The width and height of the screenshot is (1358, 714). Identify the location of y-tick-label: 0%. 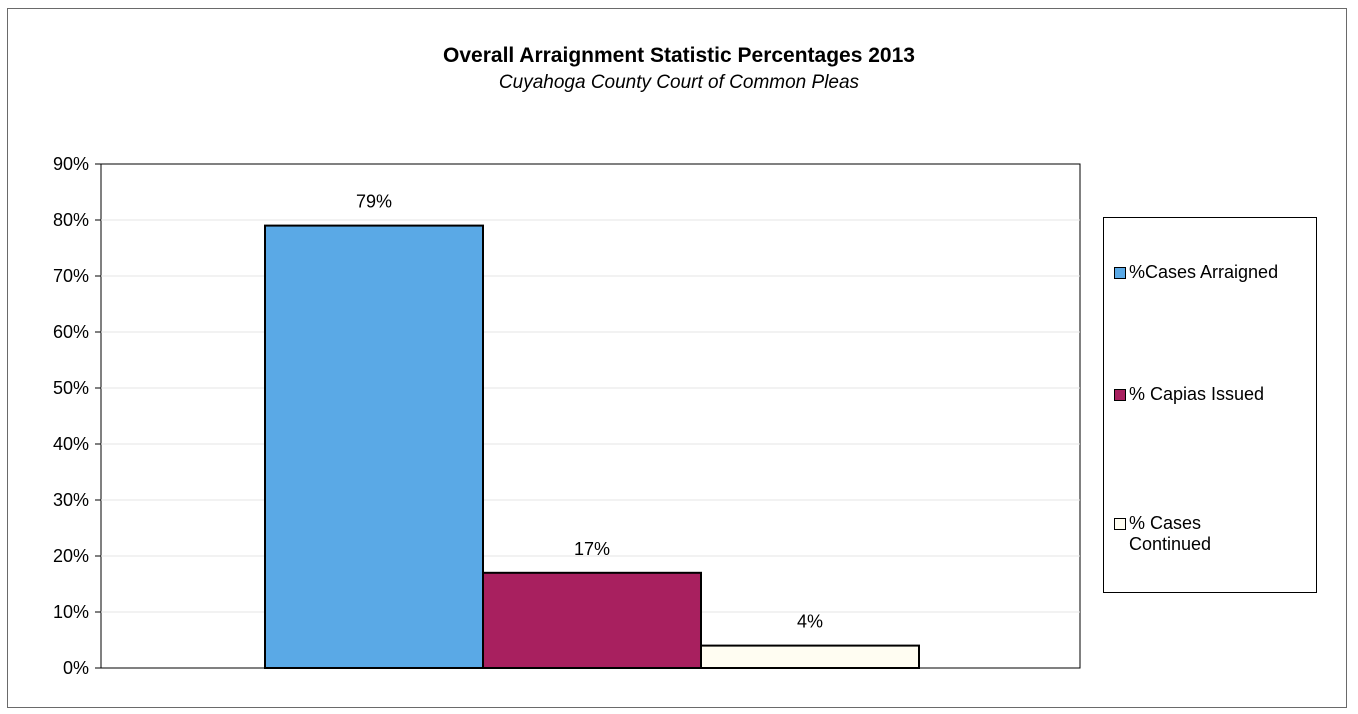
(76, 668).